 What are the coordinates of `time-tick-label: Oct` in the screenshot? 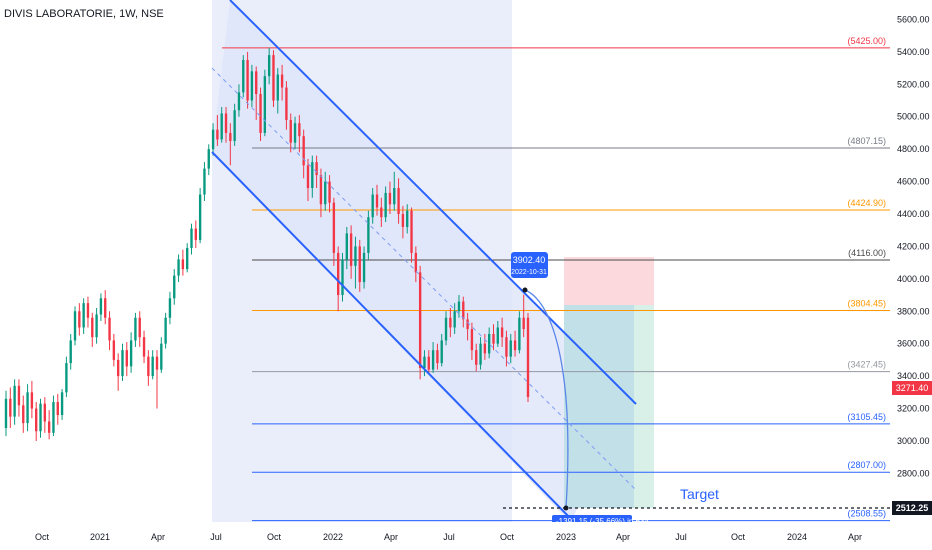 It's located at (274, 537).